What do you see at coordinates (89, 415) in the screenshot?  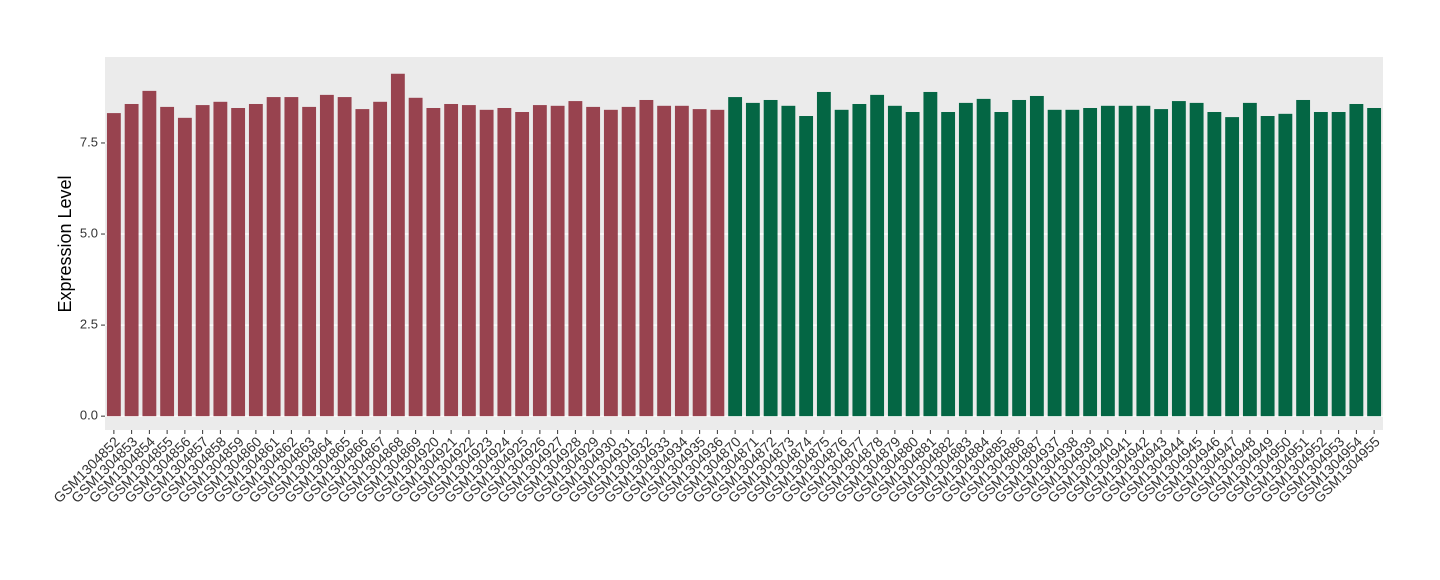 I see `y-tick-label: 0.0` at bounding box center [89, 415].